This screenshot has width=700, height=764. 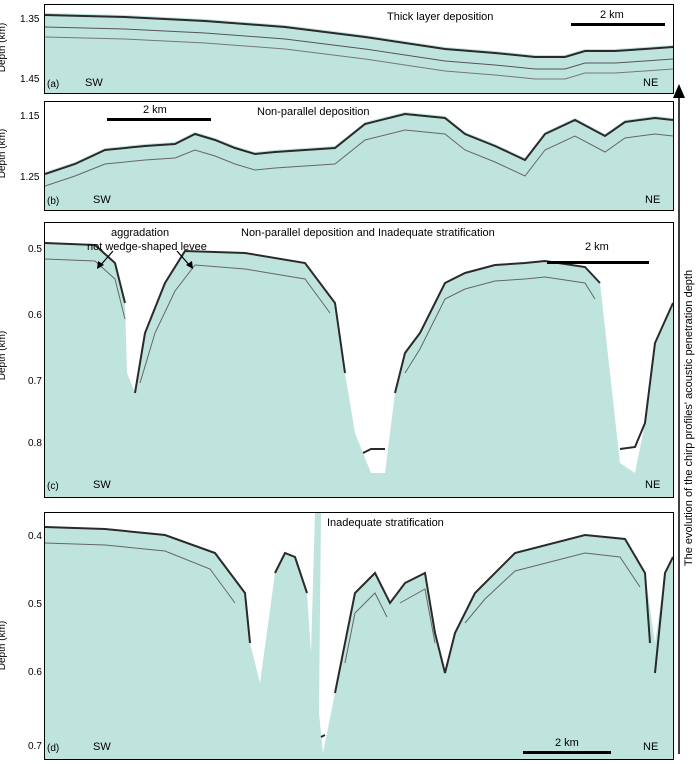 I want to click on panel-a-title: Thick layer deposition, so click(x=440, y=17).